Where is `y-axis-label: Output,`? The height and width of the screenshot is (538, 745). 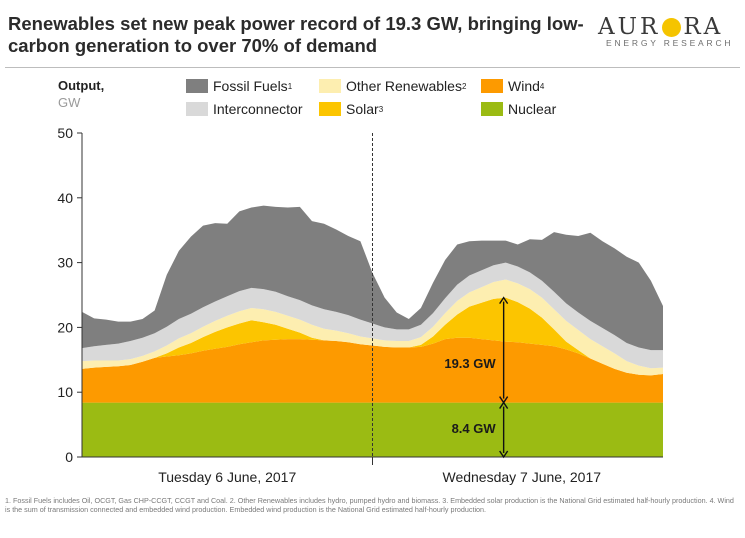
y-axis-label: Output, is located at coordinates (81, 85).